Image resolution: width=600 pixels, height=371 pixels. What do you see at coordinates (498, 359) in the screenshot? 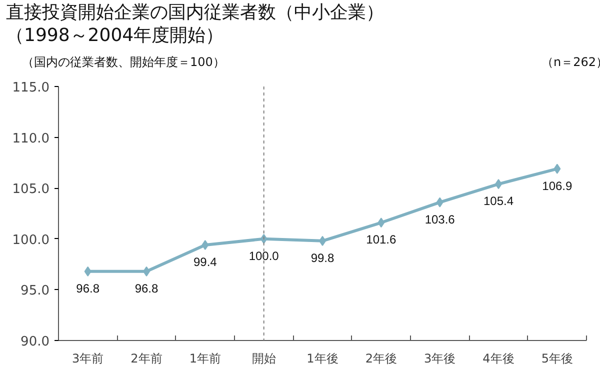
I see `x-tick-label: 4年後` at bounding box center [498, 359].